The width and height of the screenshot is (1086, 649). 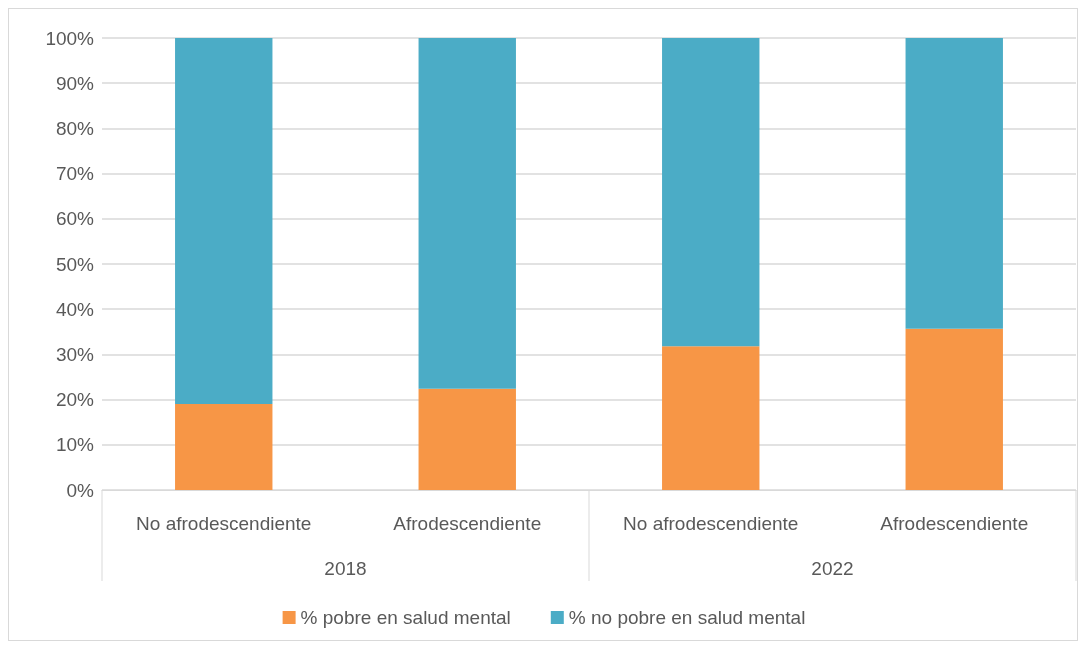 I want to click on y-tick-label: 10%, so click(x=75, y=445).